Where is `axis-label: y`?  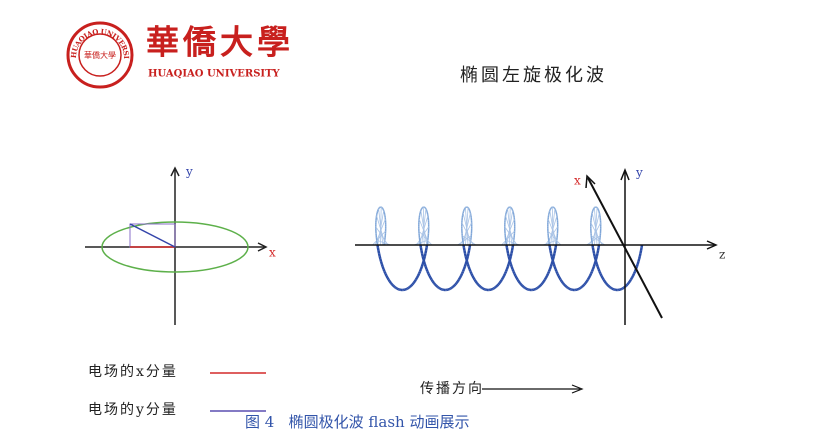 axis-label: y is located at coordinates (189, 172).